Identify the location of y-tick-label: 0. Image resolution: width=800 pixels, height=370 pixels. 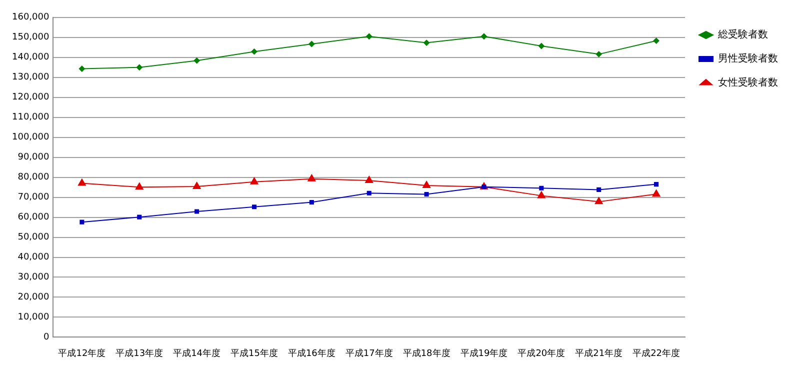
(46, 337).